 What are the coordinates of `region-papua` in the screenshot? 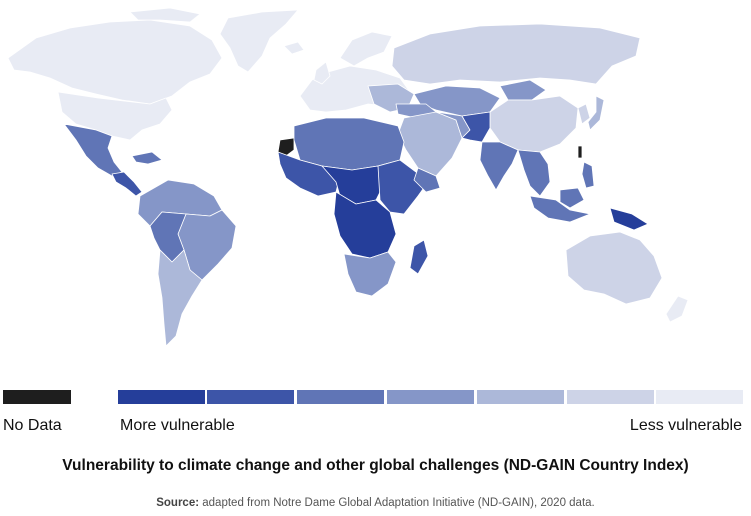 It's located at (629, 219).